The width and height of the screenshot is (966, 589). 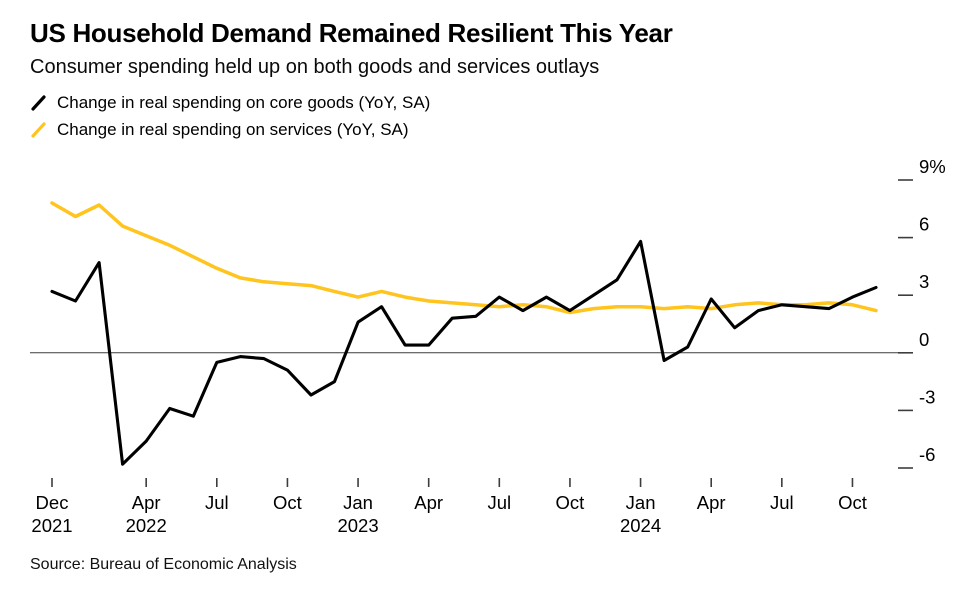 I want to click on chart-footer: Source: Bureau of Economic Analysis, so click(x=483, y=556).